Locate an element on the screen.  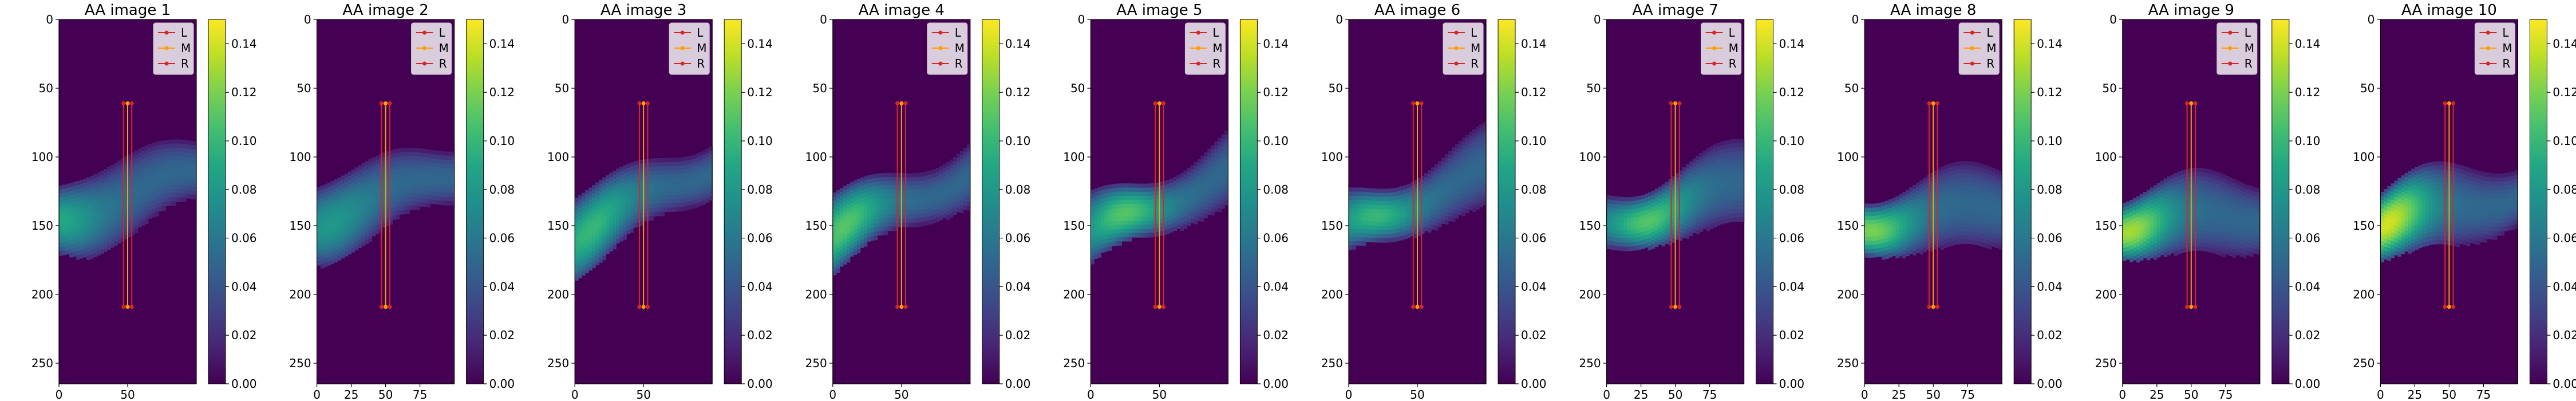
colorbar-tick-label: 0.06 is located at coordinates (502, 238).